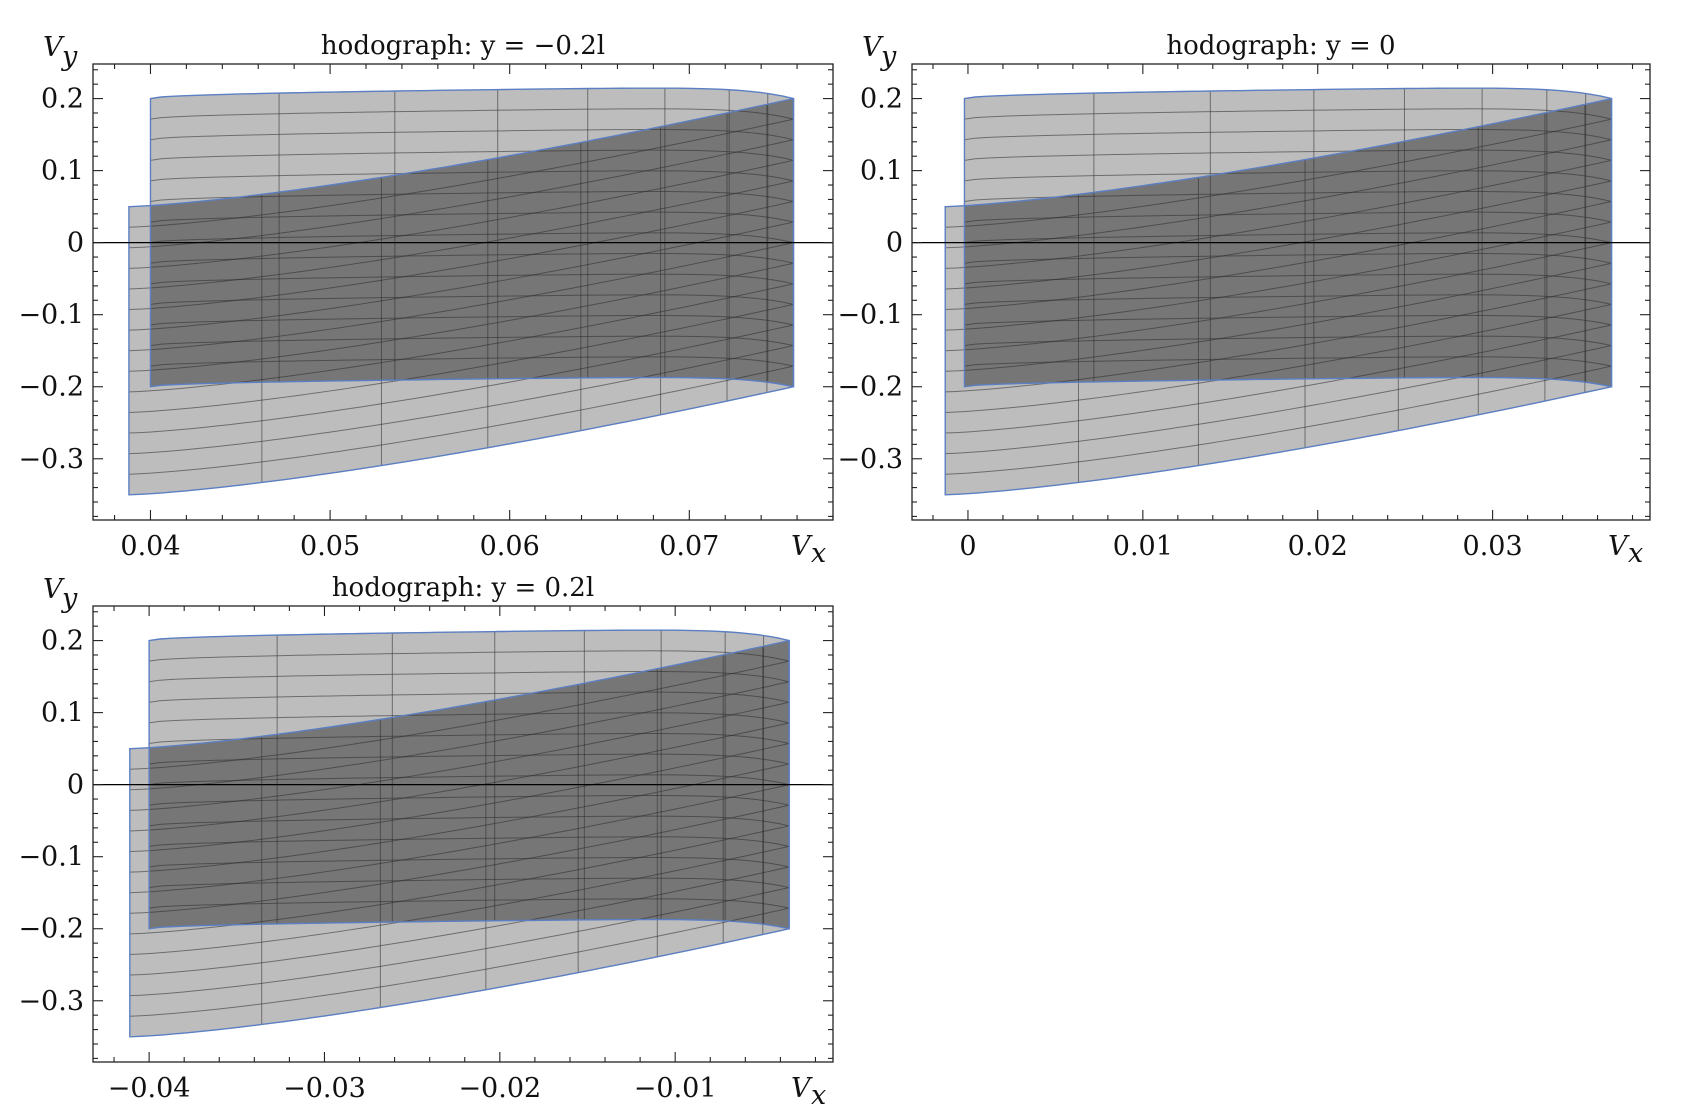 This screenshot has width=1684, height=1116. What do you see at coordinates (463, 588) in the screenshot?
I see `chart-title: hodograph: y = 0.2l` at bounding box center [463, 588].